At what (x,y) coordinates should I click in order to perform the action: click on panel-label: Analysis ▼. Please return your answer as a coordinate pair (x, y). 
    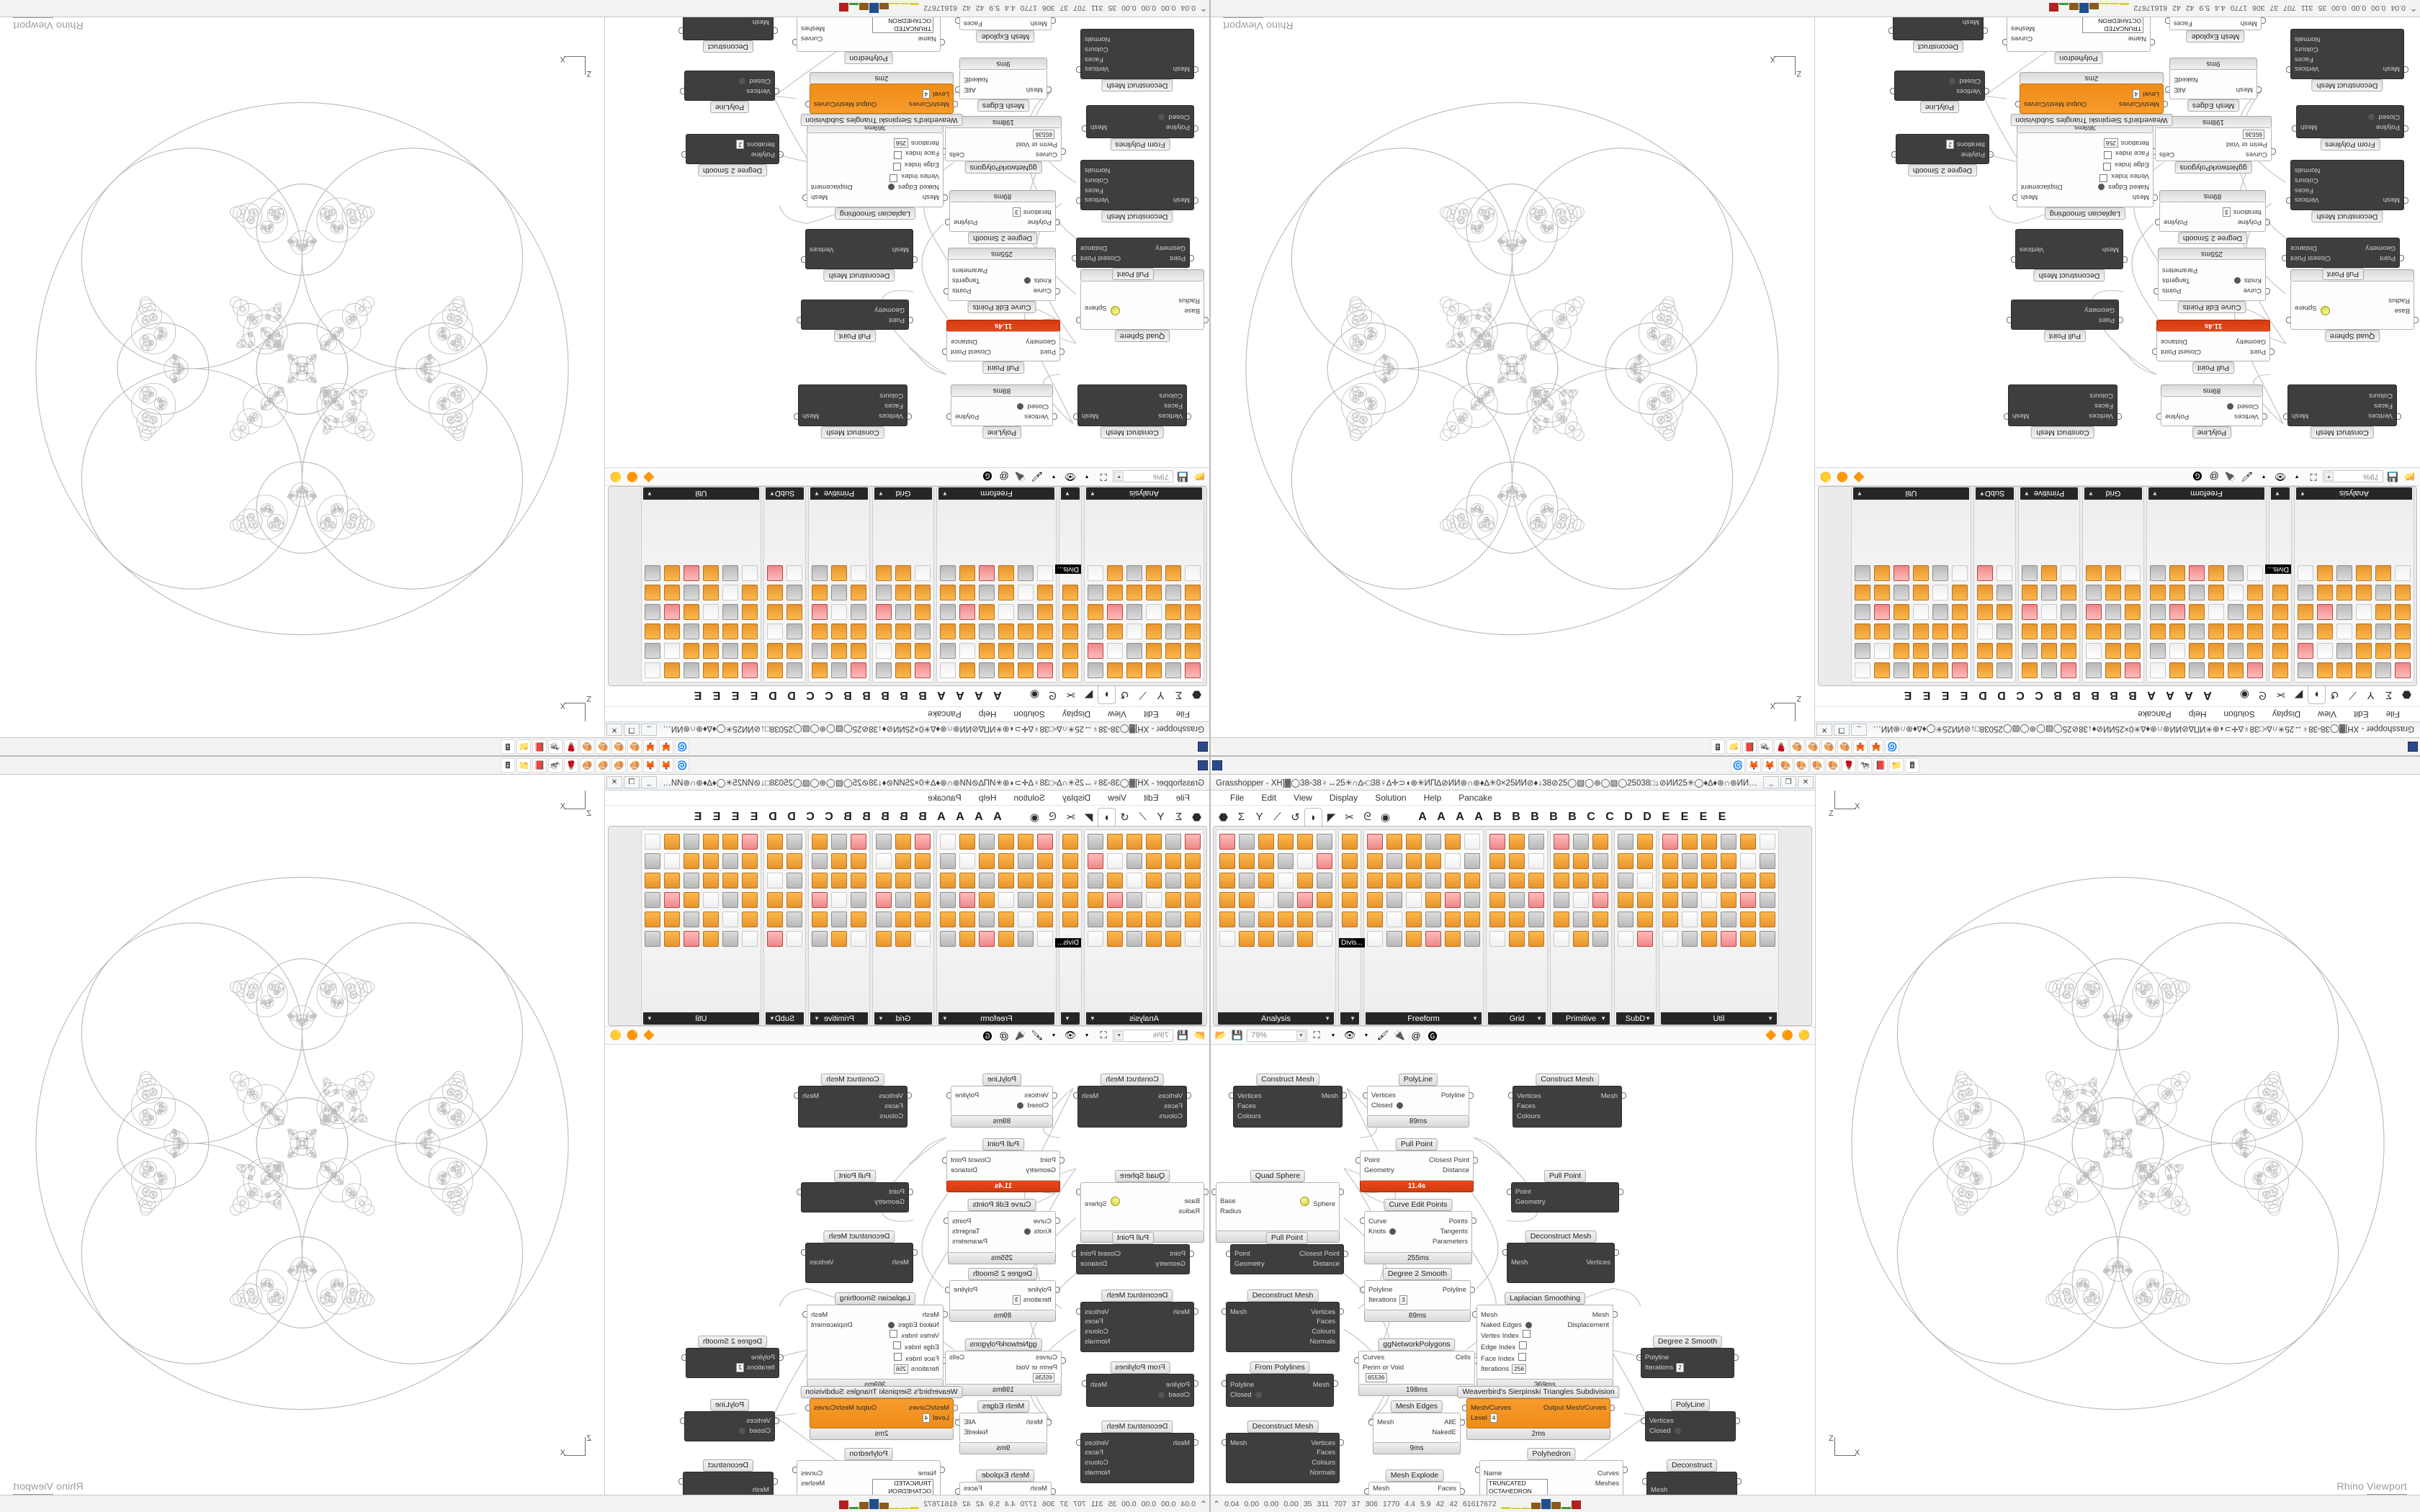
    Looking at the image, I should click on (2354, 493).